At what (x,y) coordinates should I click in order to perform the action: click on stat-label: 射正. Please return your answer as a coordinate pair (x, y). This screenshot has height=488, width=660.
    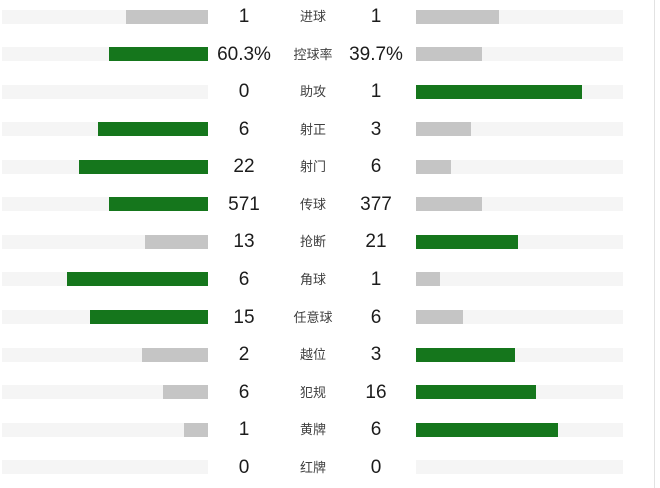
    Looking at the image, I should click on (312, 129).